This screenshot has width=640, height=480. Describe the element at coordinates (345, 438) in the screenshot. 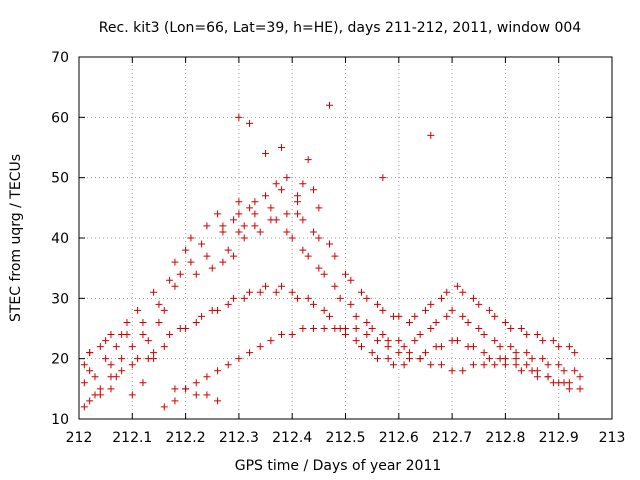

I see `x-tick-label: 212.5` at that location.